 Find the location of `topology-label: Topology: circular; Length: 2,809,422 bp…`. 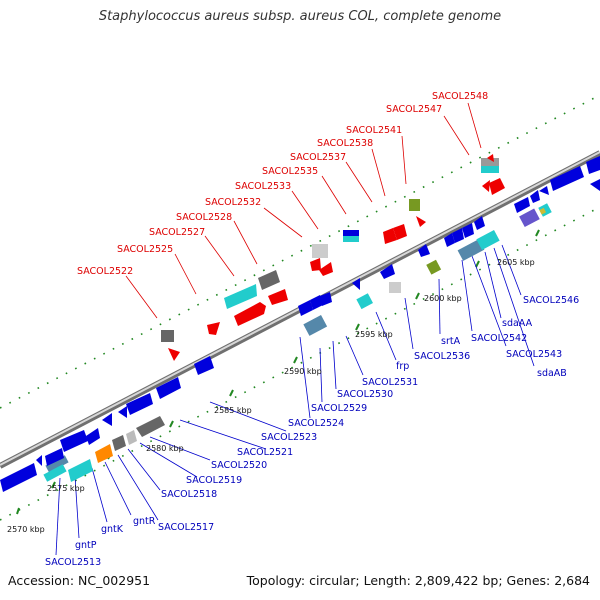

topology-label: Topology: circular; Length: 2,809,422 bp… is located at coordinates (418, 580).